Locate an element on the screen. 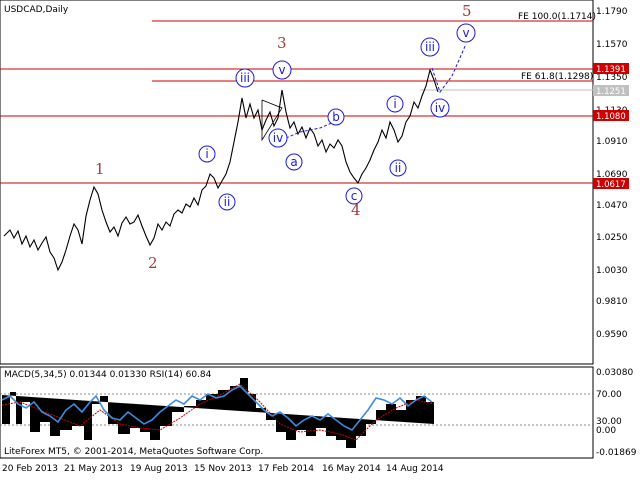  price-tick: 0.9590 is located at coordinates (612, 335).